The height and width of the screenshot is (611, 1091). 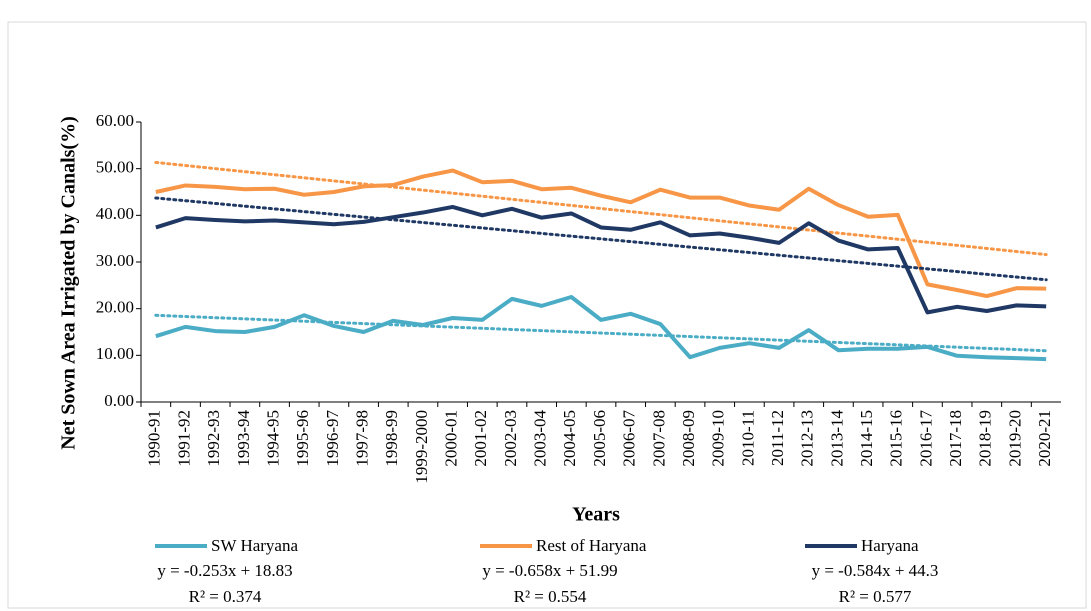 I want to click on x-tick-label: 1997-98, so click(x=361, y=438).